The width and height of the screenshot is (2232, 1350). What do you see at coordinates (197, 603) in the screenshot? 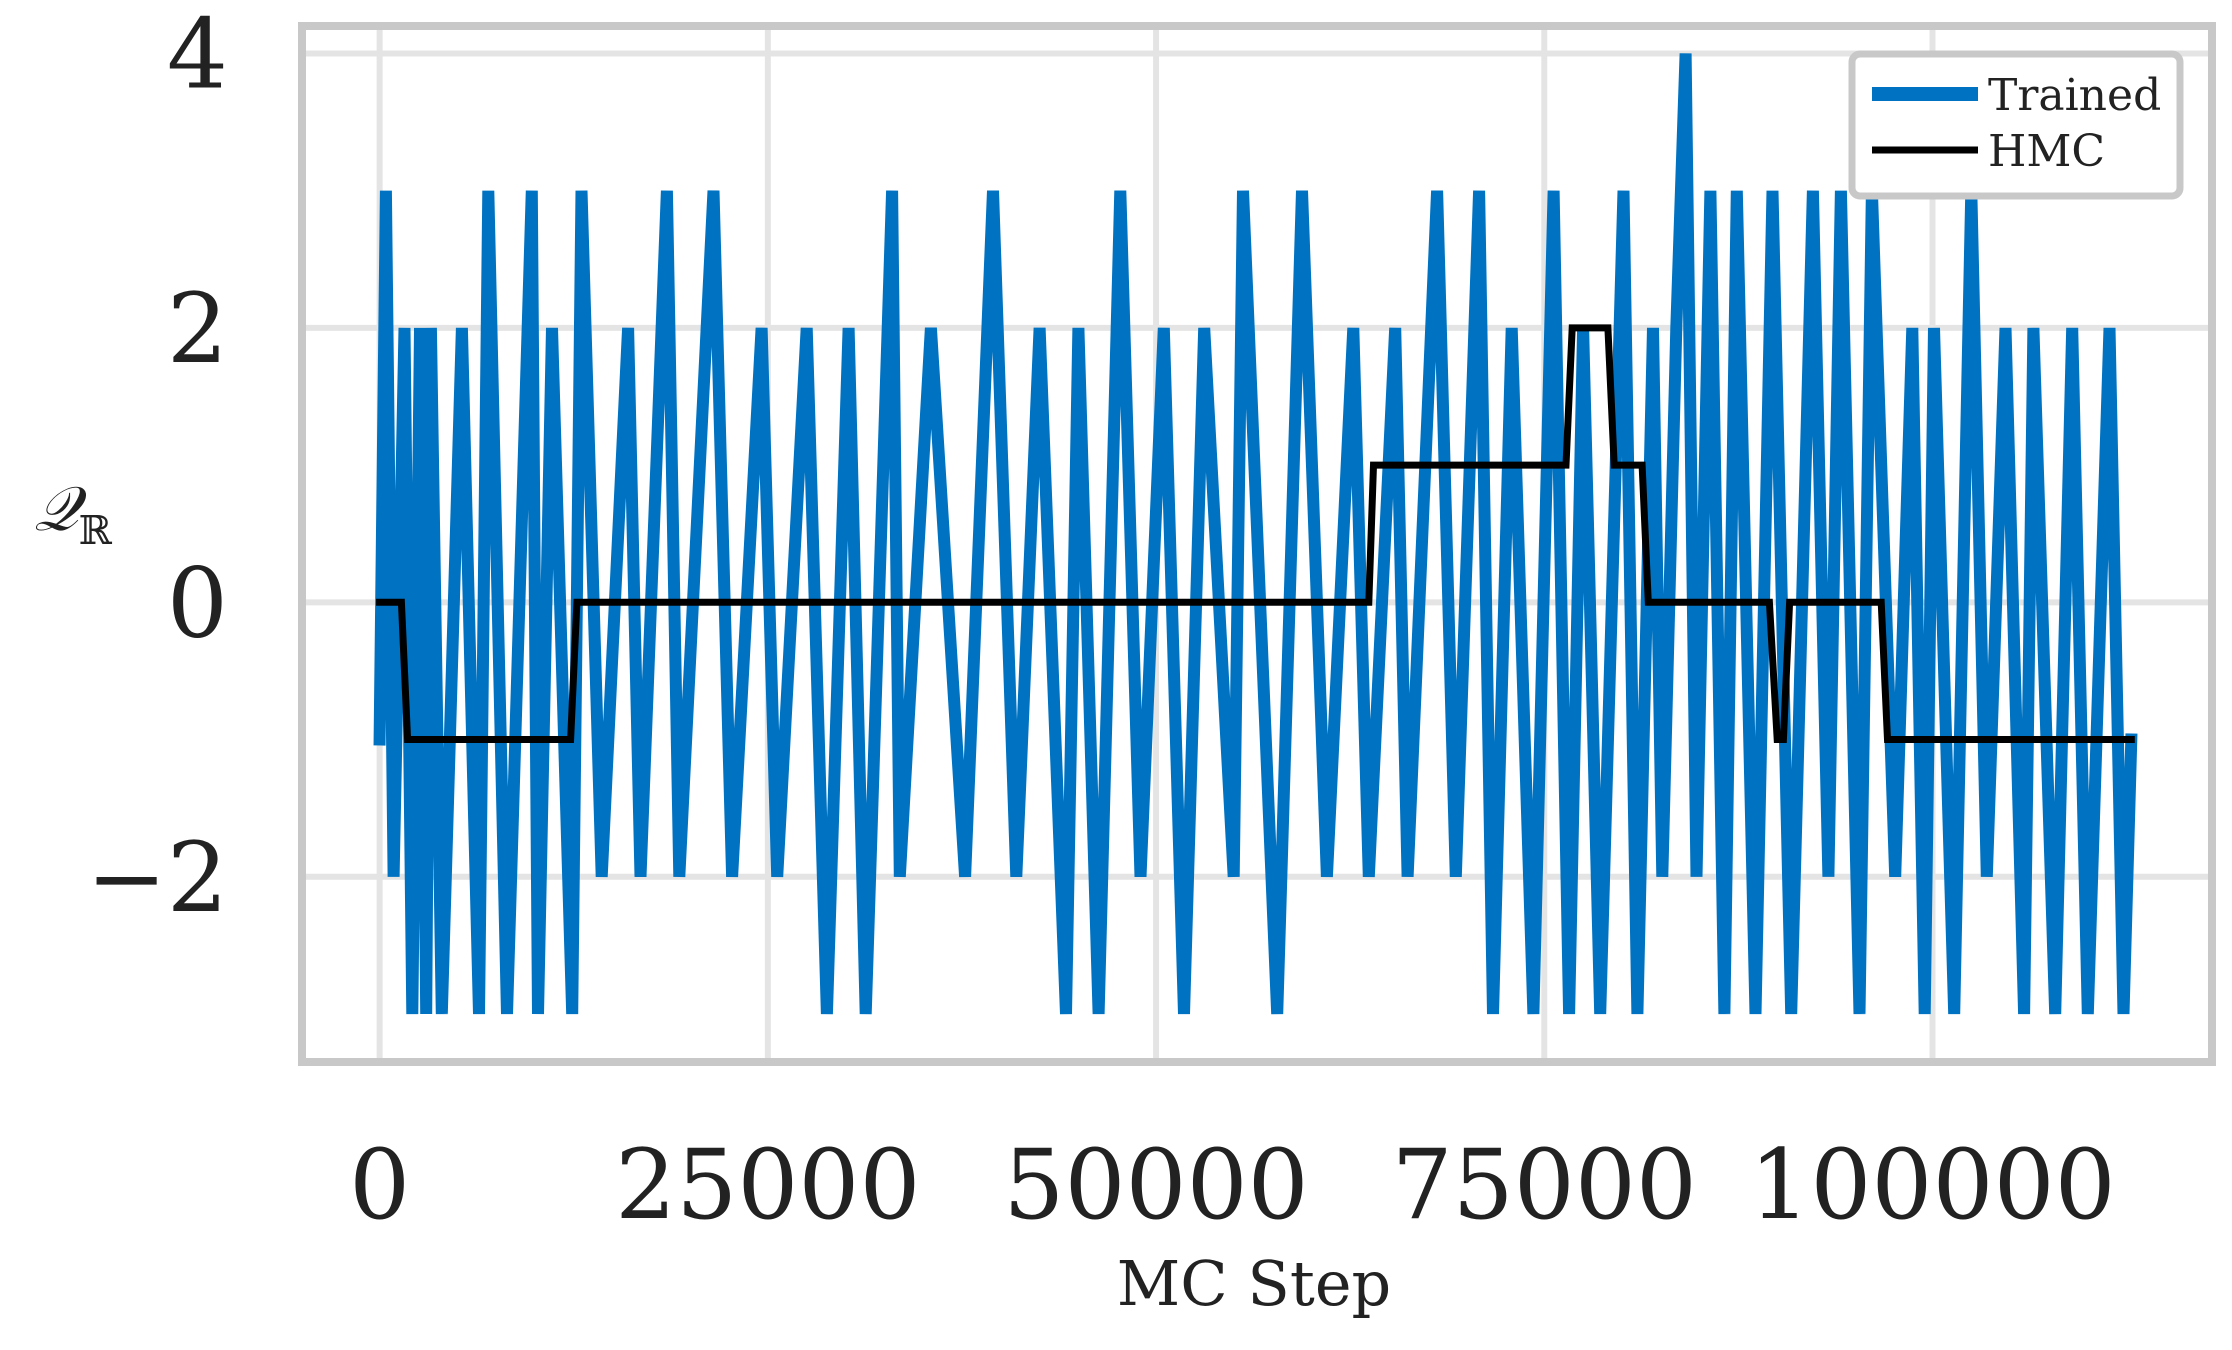
I see `y-tick-label: 0` at bounding box center [197, 603].